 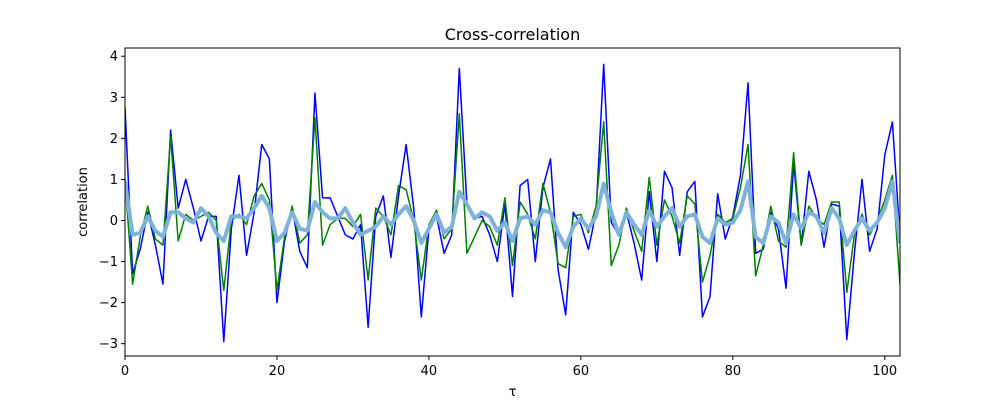 What do you see at coordinates (513, 392) in the screenshot?
I see `x-axis-label: τ` at bounding box center [513, 392].